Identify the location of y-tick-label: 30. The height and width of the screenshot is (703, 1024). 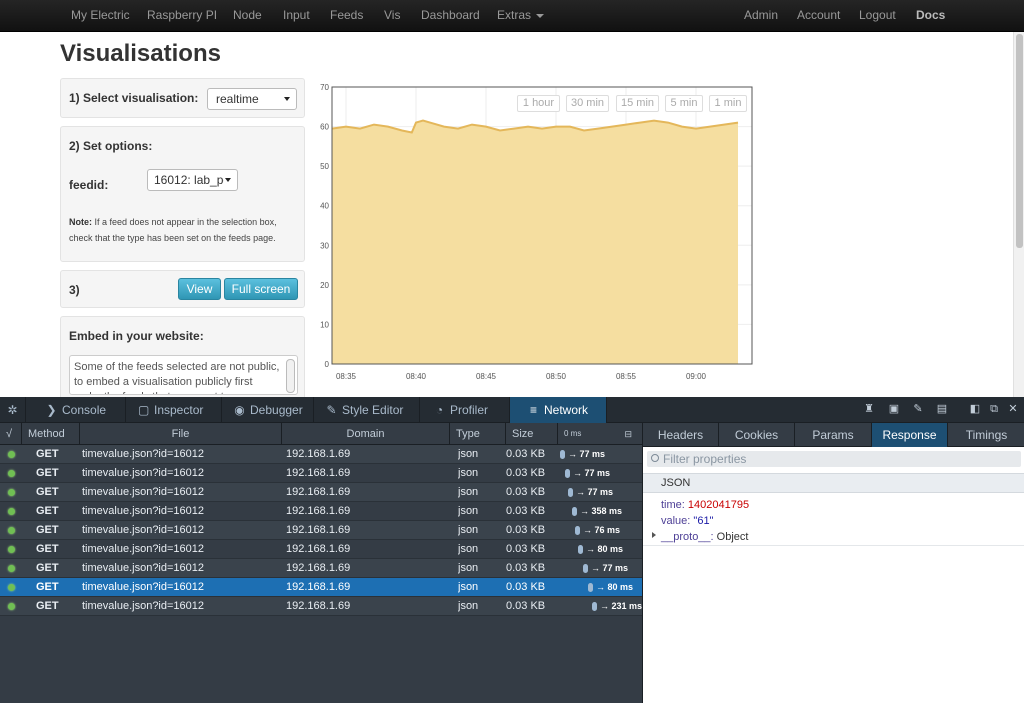
(324, 245).